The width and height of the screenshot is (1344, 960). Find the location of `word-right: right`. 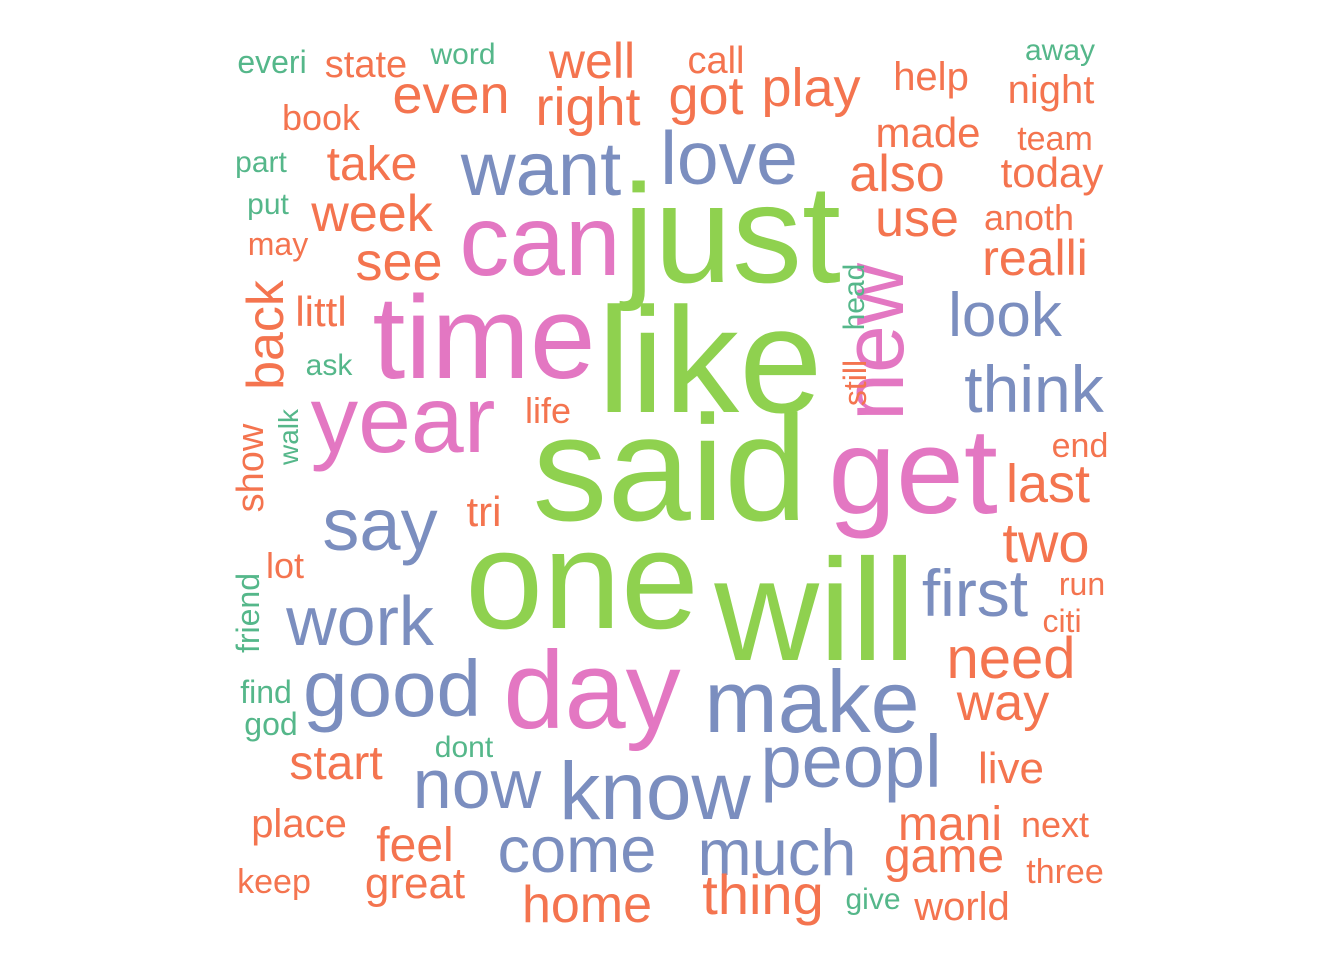

word-right: right is located at coordinates (587, 107).